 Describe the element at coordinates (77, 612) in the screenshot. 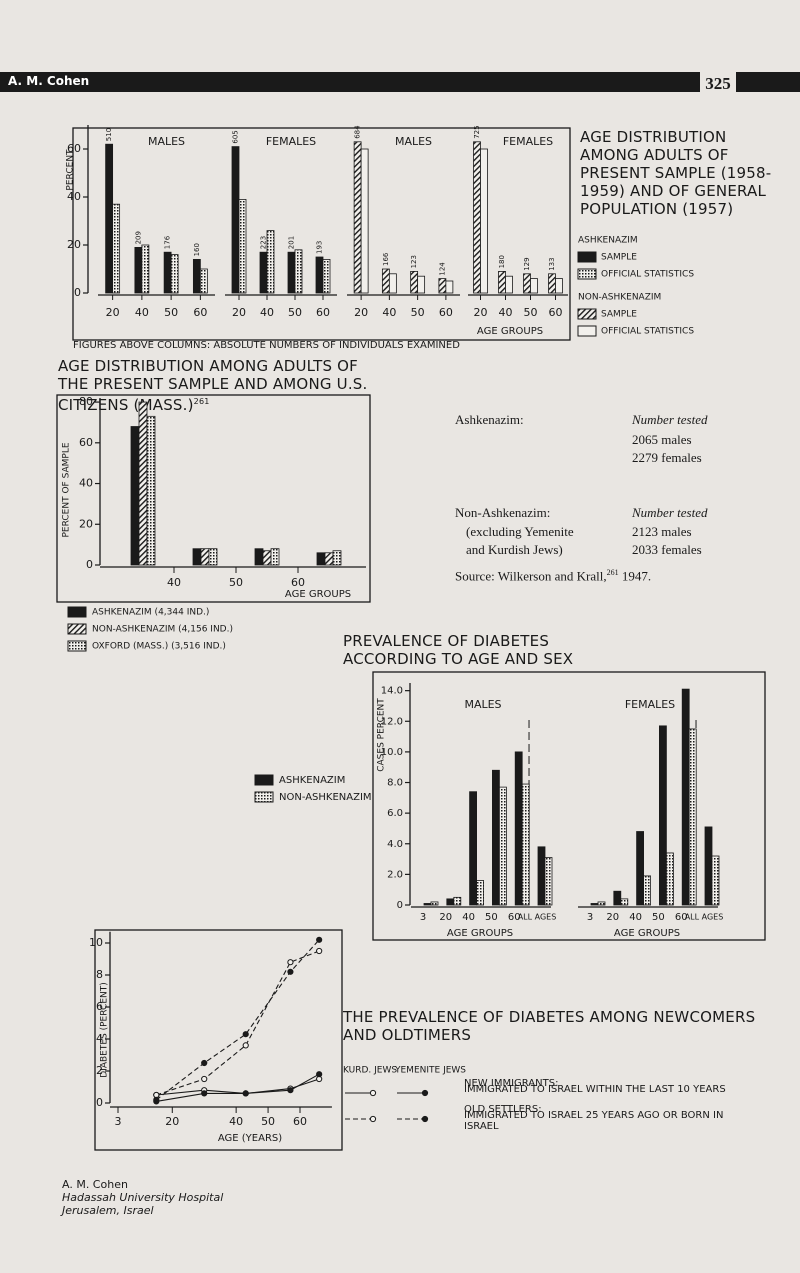

I see `legend-swatch` at that location.